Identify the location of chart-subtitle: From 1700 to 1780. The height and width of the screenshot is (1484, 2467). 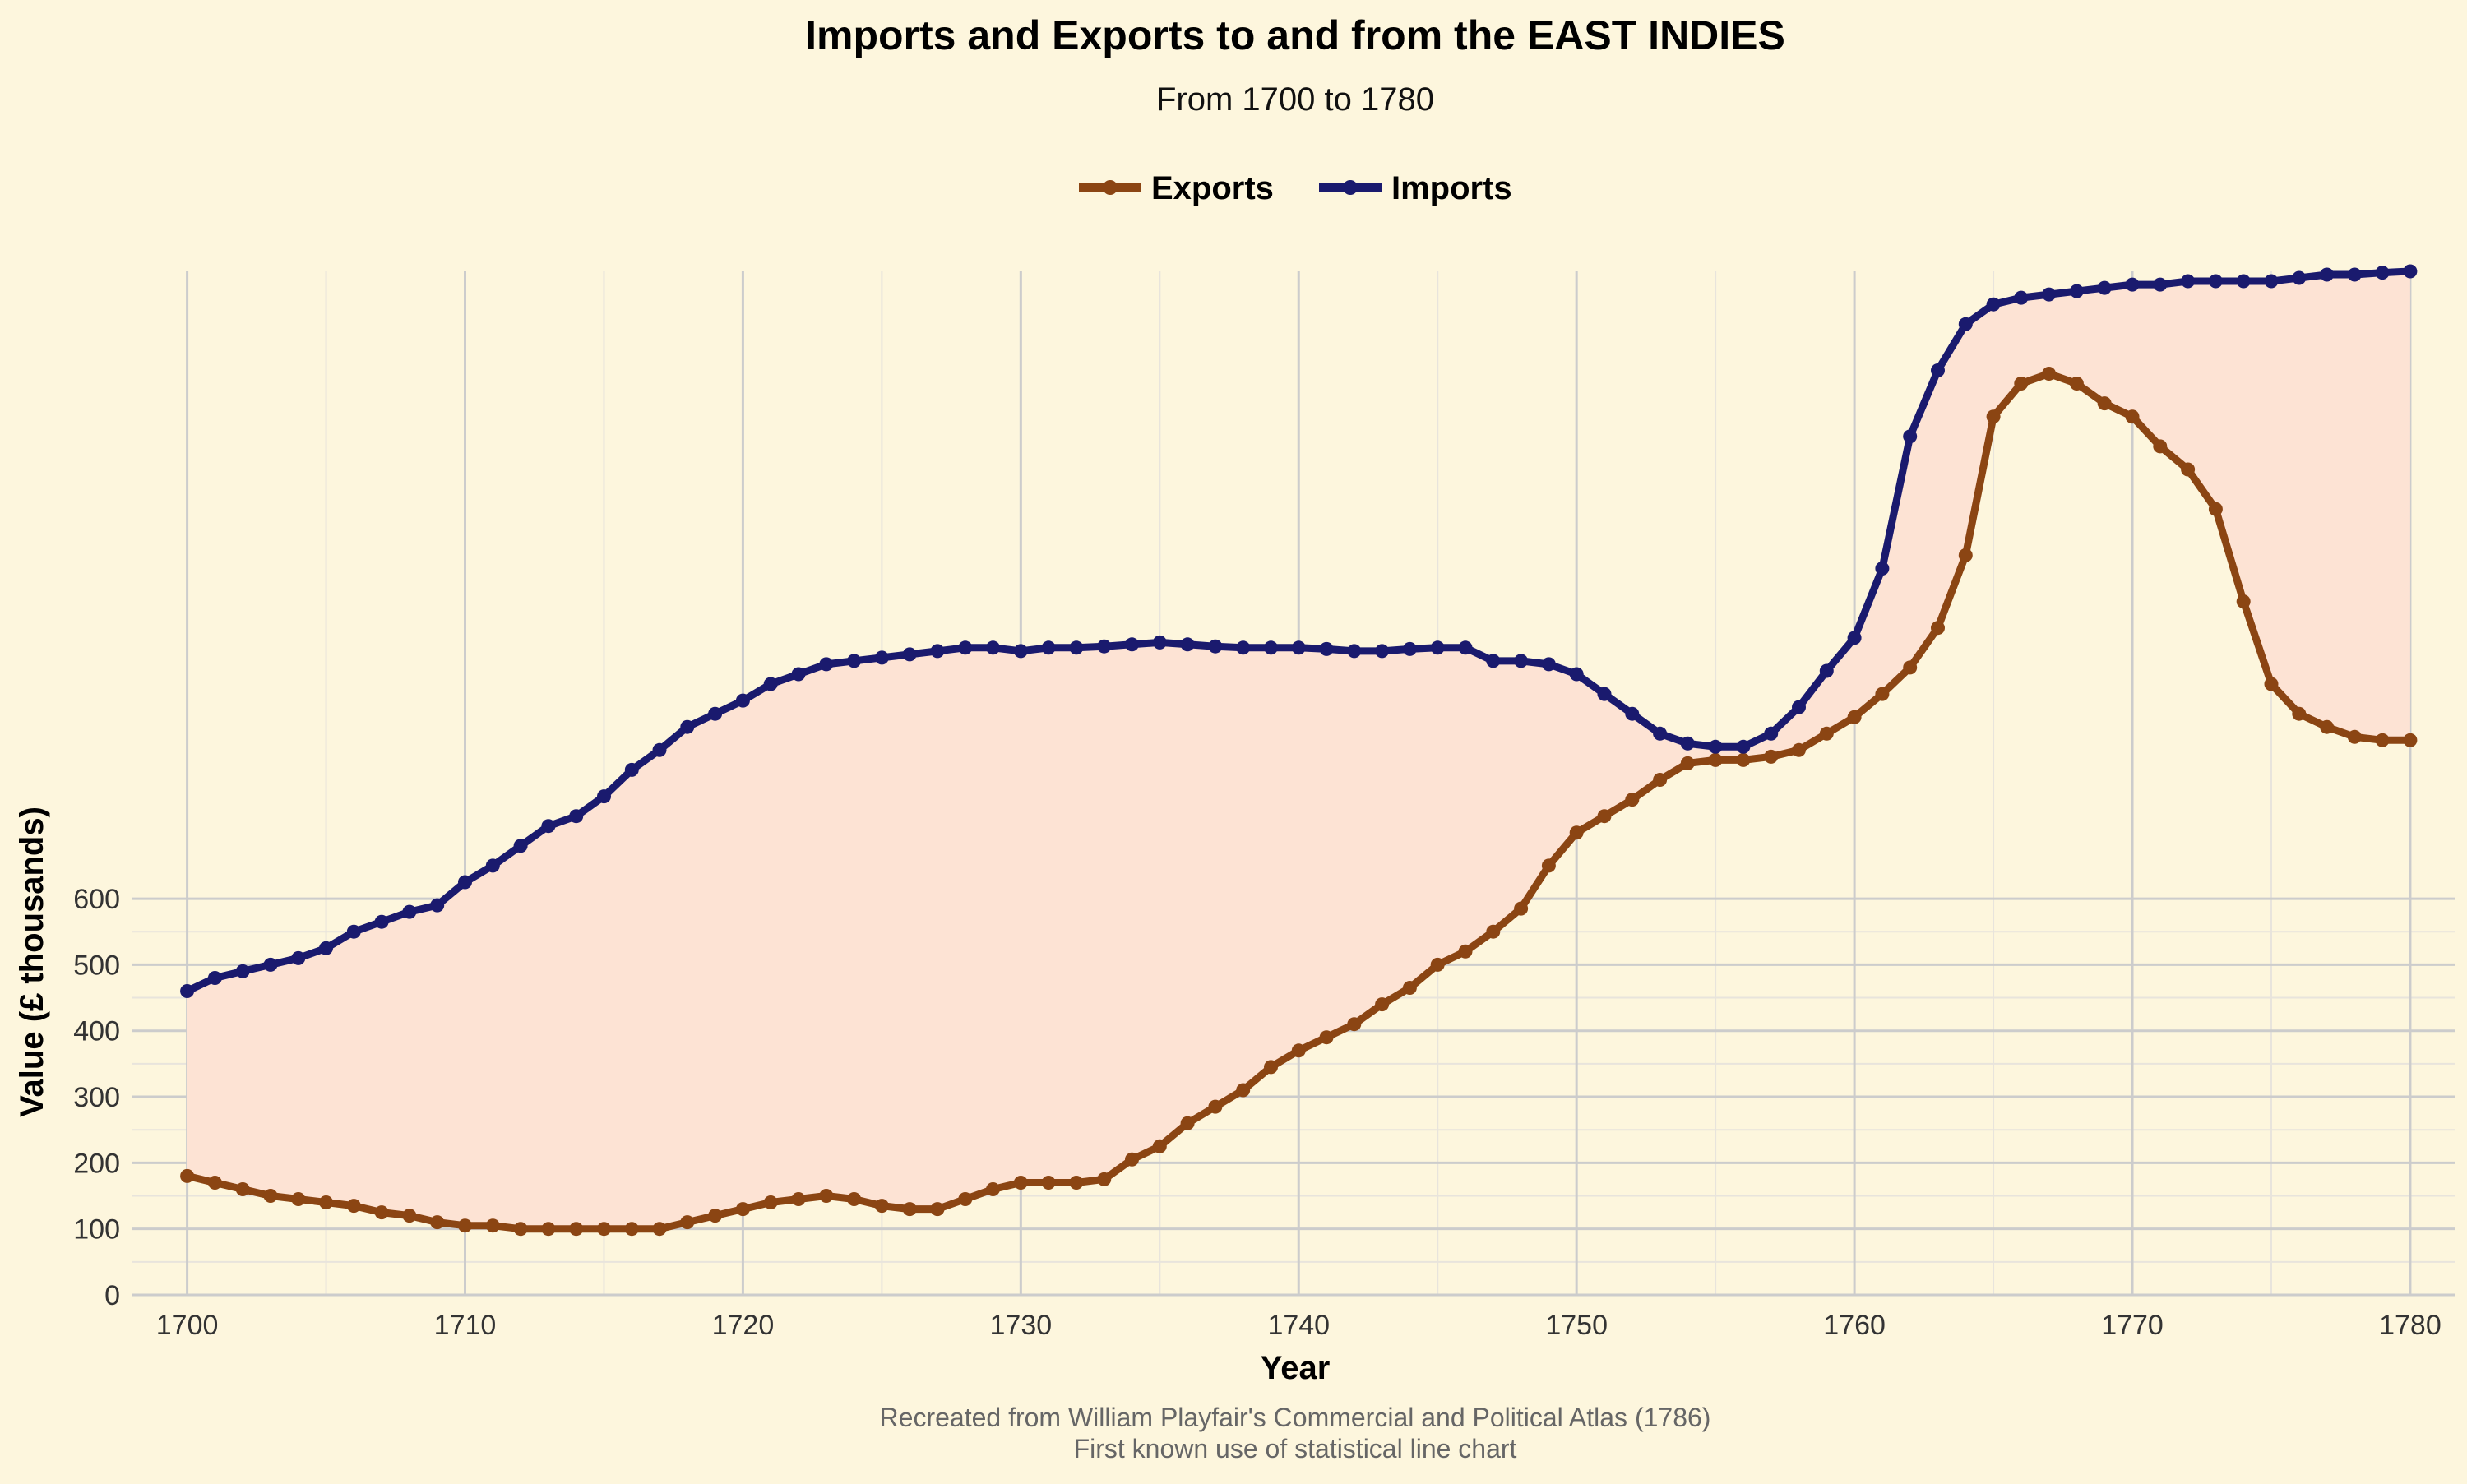
(1295, 99).